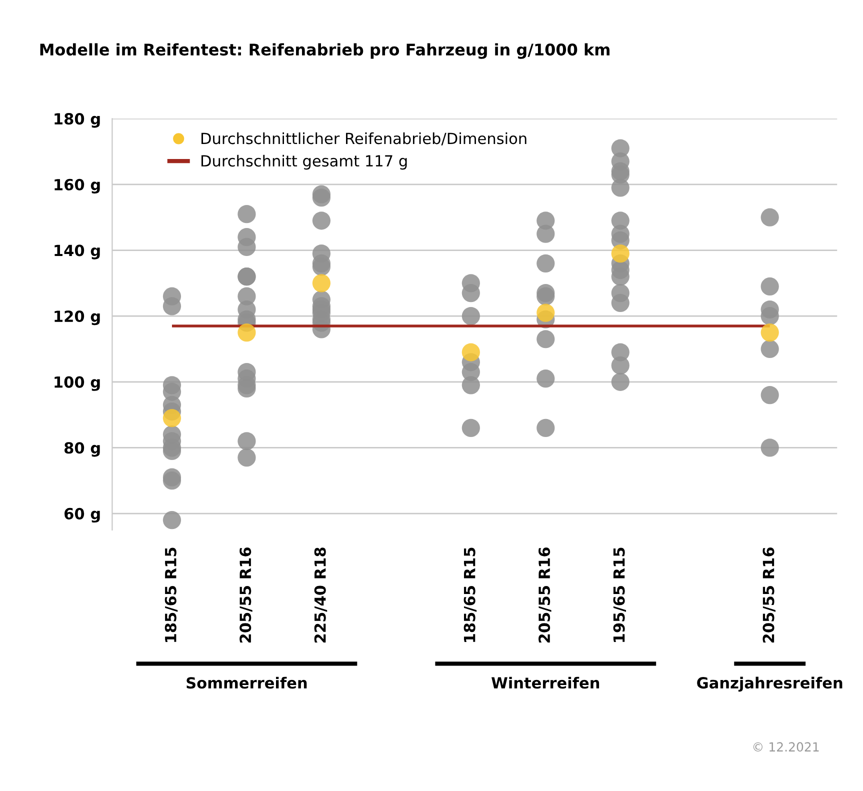  Describe the element at coordinates (246, 682) in the screenshot. I see `text: Sommerreifen` at that location.